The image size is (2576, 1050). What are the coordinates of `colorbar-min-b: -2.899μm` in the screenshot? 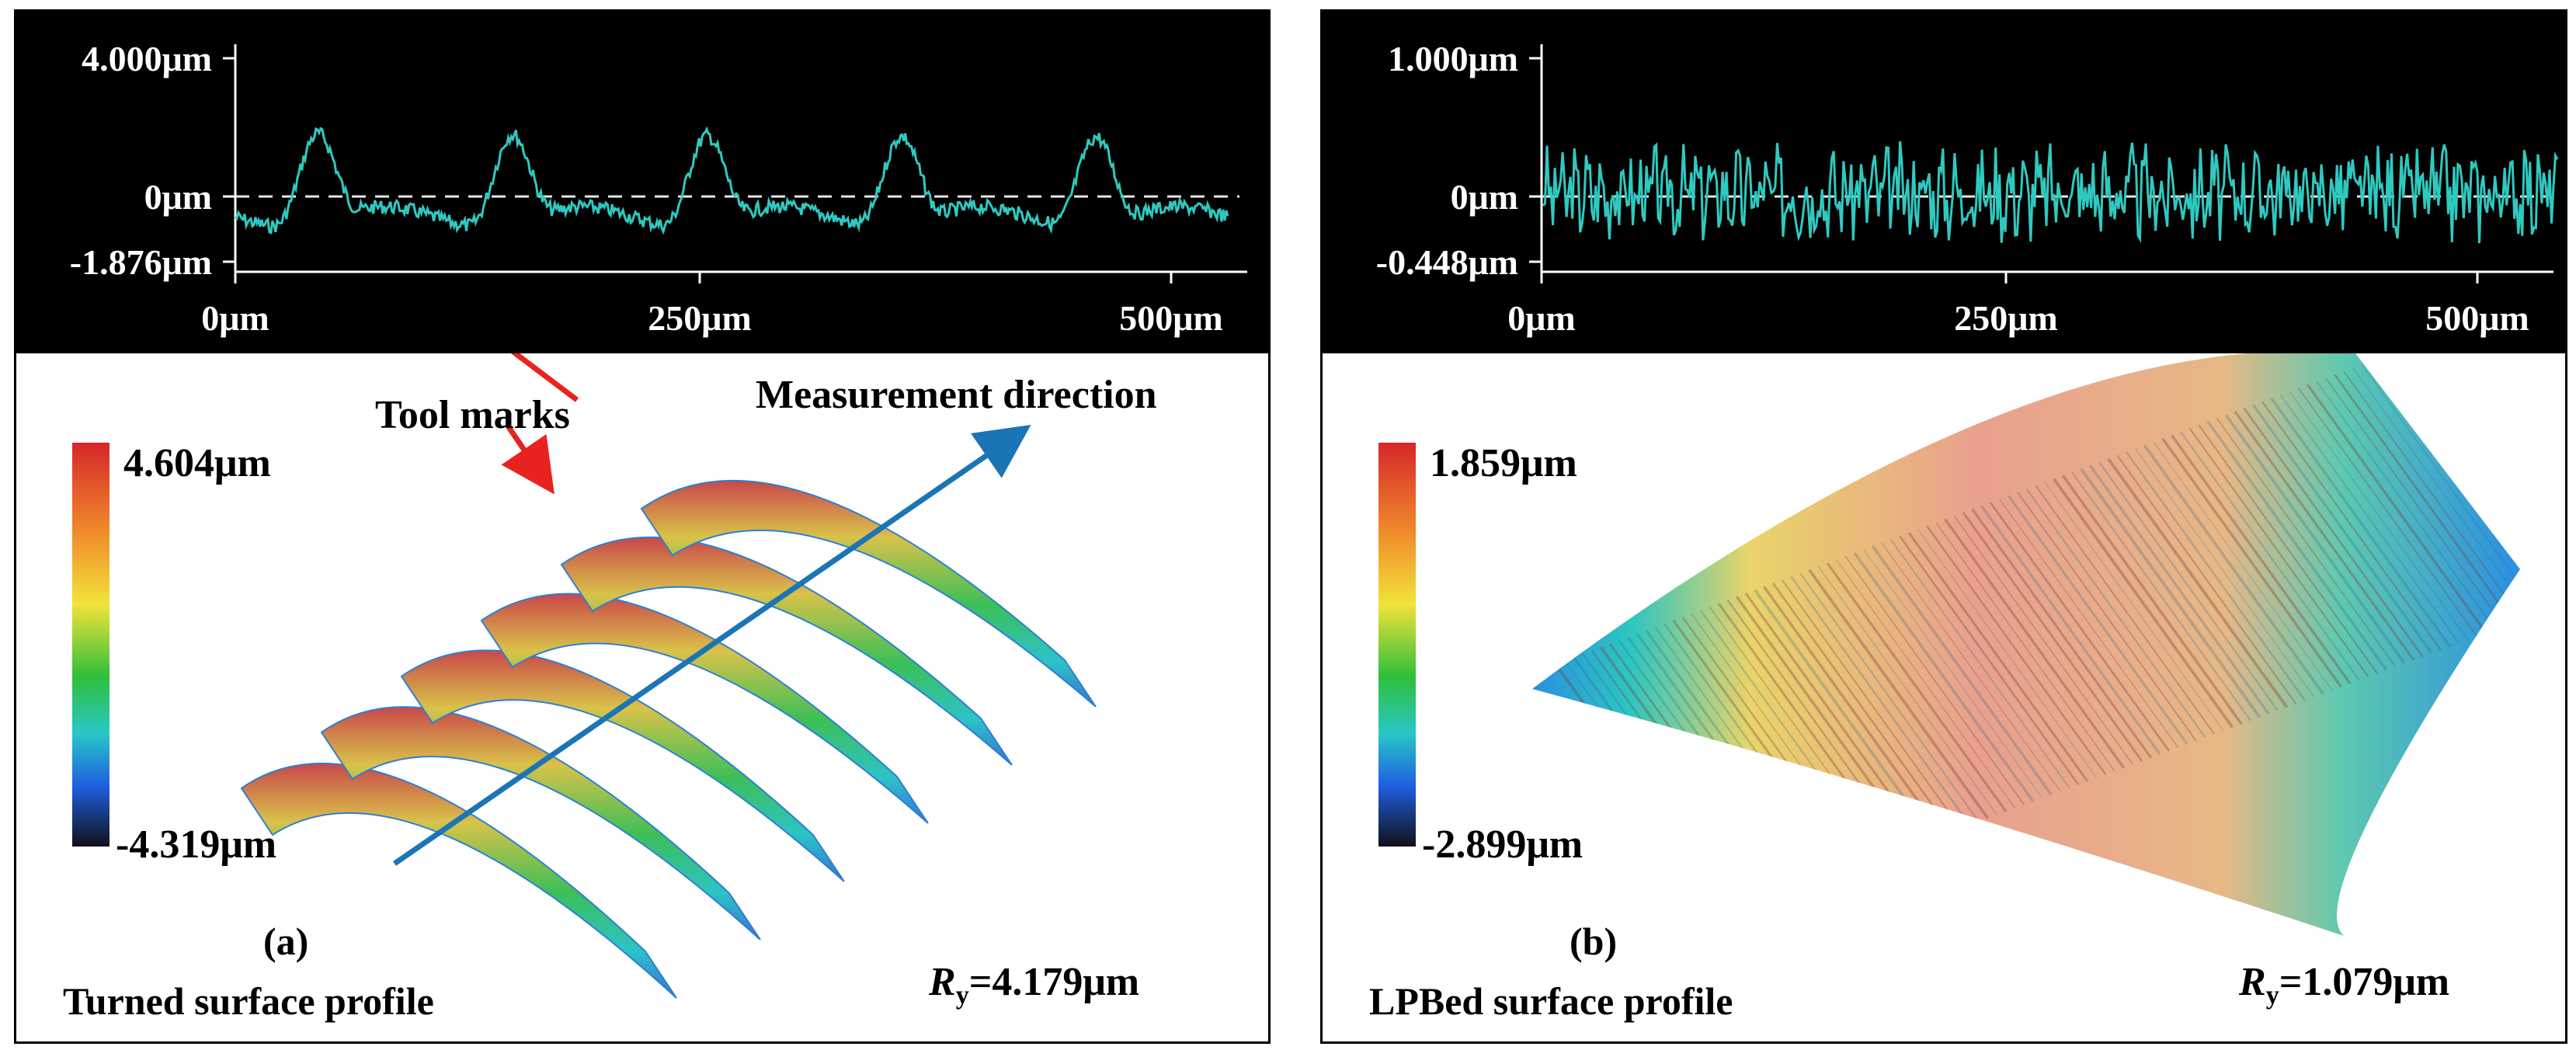 It's located at (1502, 845).